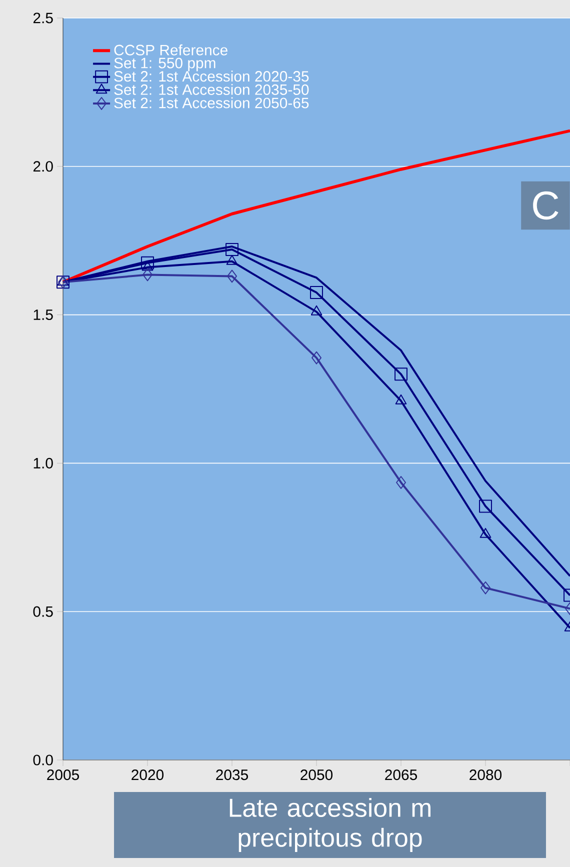 The height and width of the screenshot is (867, 570). What do you see at coordinates (330, 807) in the screenshot?
I see `text: Late accession m` at bounding box center [330, 807].